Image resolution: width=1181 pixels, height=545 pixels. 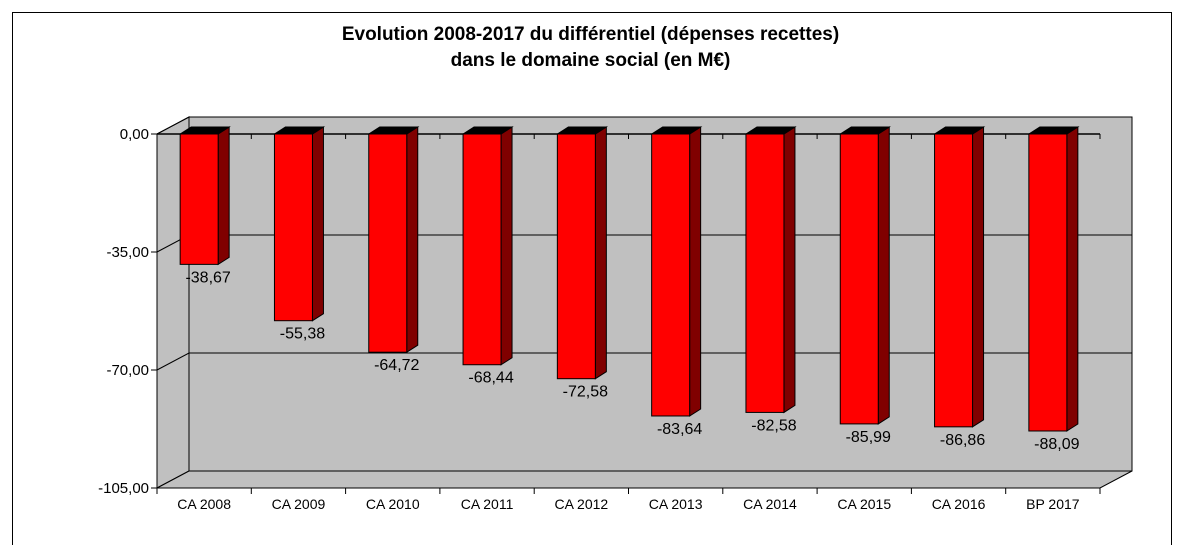 What do you see at coordinates (396, 365) in the screenshot?
I see `data-label: -64,72` at bounding box center [396, 365].